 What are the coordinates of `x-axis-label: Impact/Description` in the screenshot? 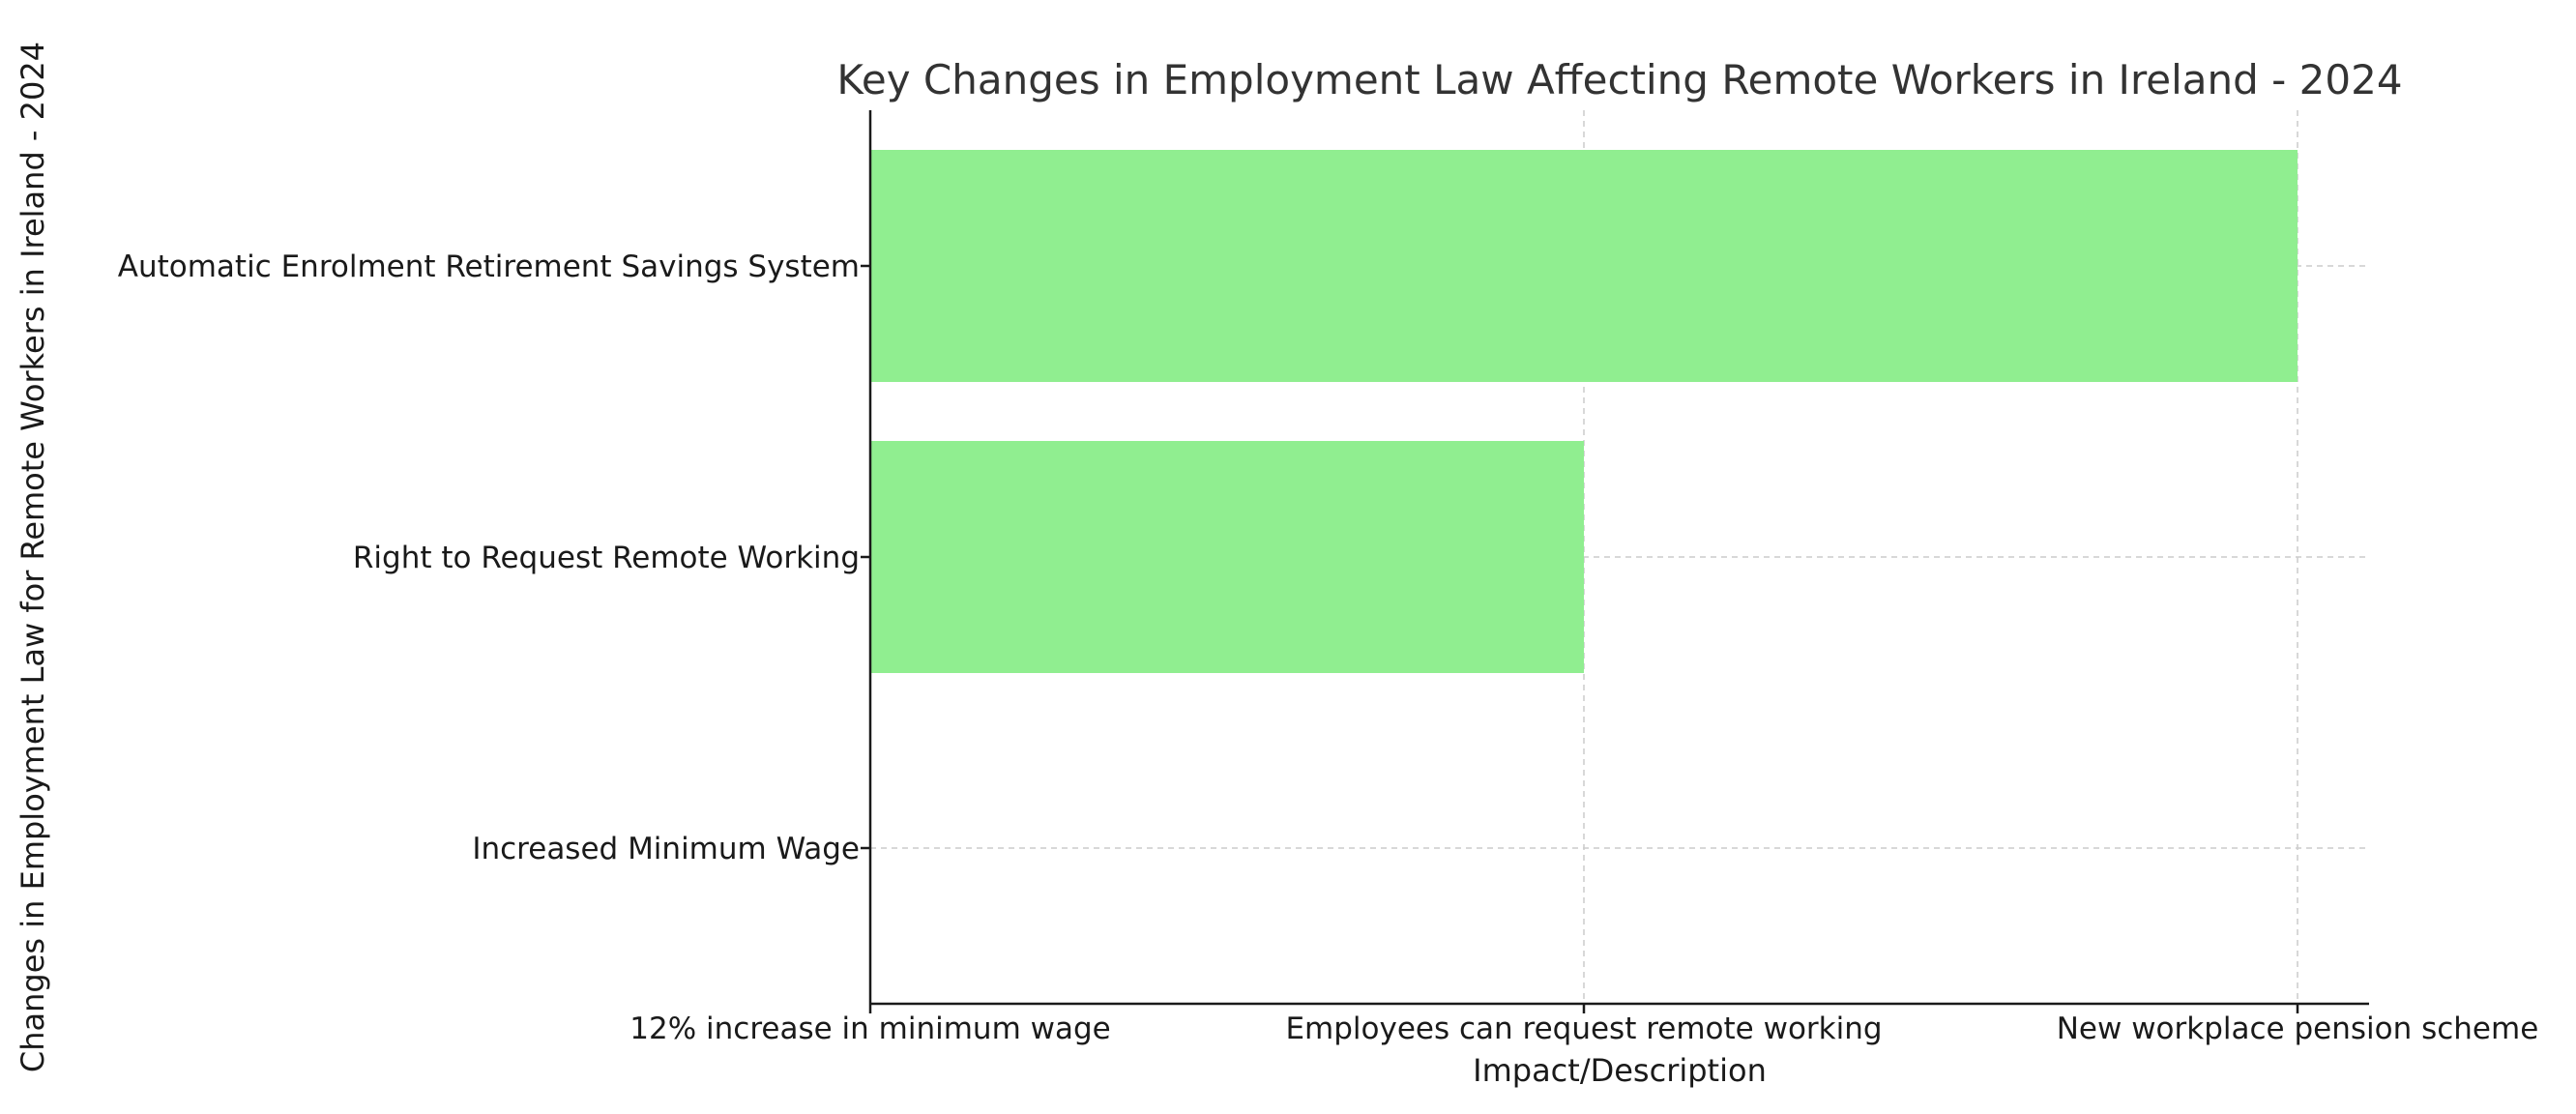 It's located at (1620, 1070).